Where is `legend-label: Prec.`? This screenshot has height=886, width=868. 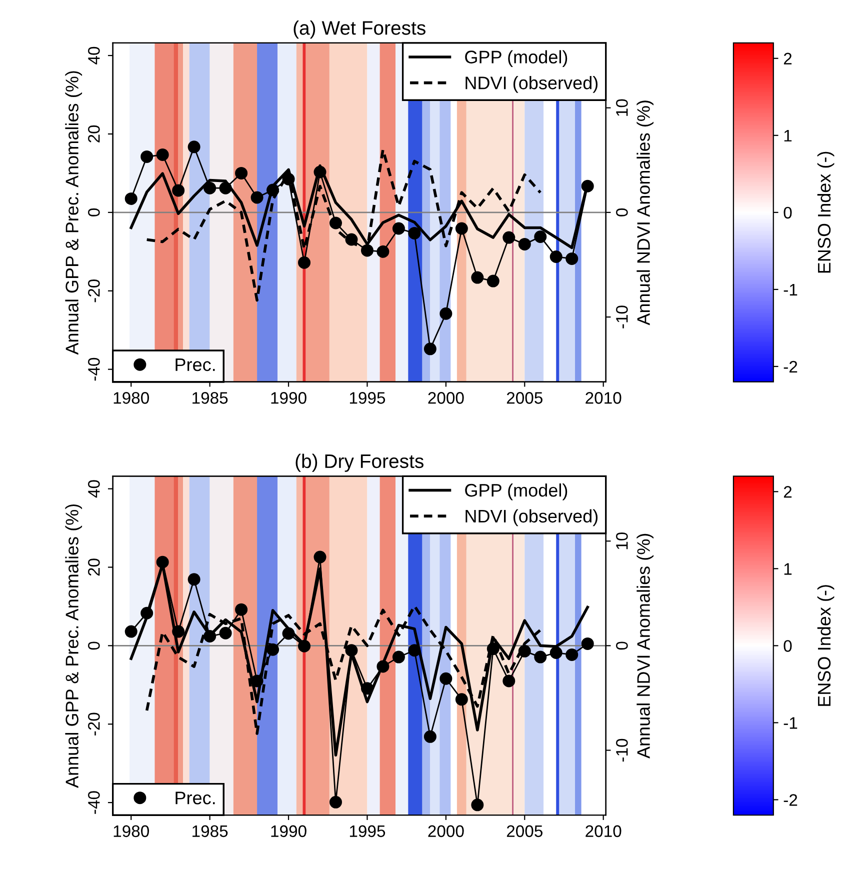
legend-label: Prec. is located at coordinates (195, 365).